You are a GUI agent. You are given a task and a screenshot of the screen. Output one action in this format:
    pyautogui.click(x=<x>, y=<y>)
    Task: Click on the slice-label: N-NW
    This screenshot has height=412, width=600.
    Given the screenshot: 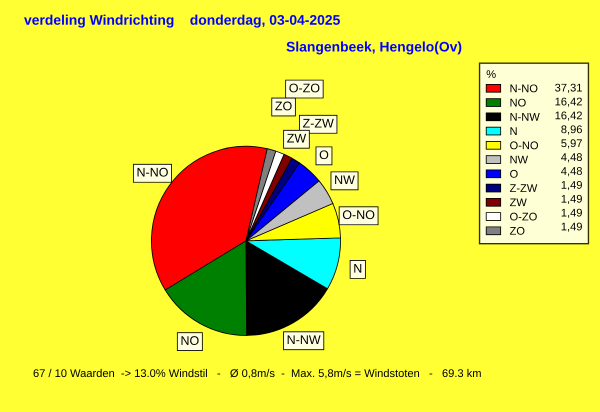 What is the action you would take?
    pyautogui.click(x=304, y=339)
    